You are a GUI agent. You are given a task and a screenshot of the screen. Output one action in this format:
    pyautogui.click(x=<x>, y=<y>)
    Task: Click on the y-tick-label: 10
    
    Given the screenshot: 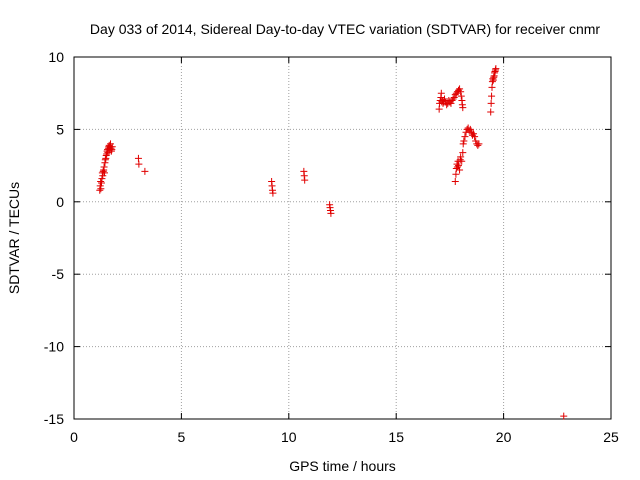 What is the action you would take?
    pyautogui.click(x=56, y=57)
    